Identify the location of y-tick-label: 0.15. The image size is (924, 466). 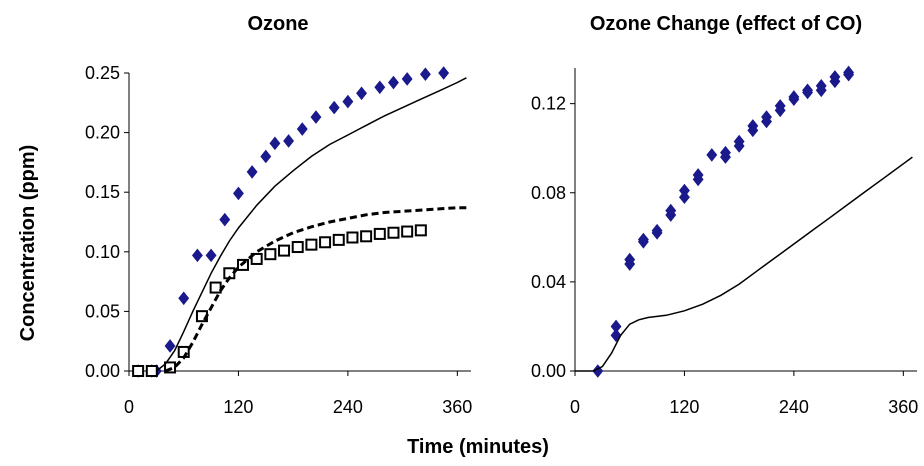
(102, 192).